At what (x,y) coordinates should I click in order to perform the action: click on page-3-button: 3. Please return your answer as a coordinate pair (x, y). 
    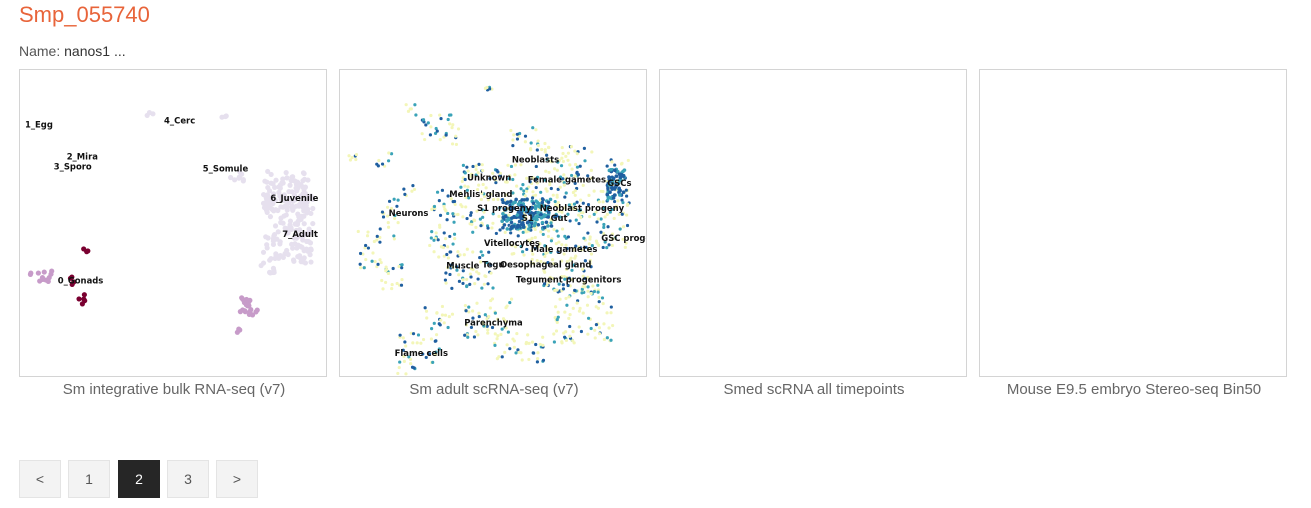
    Looking at the image, I should click on (188, 479).